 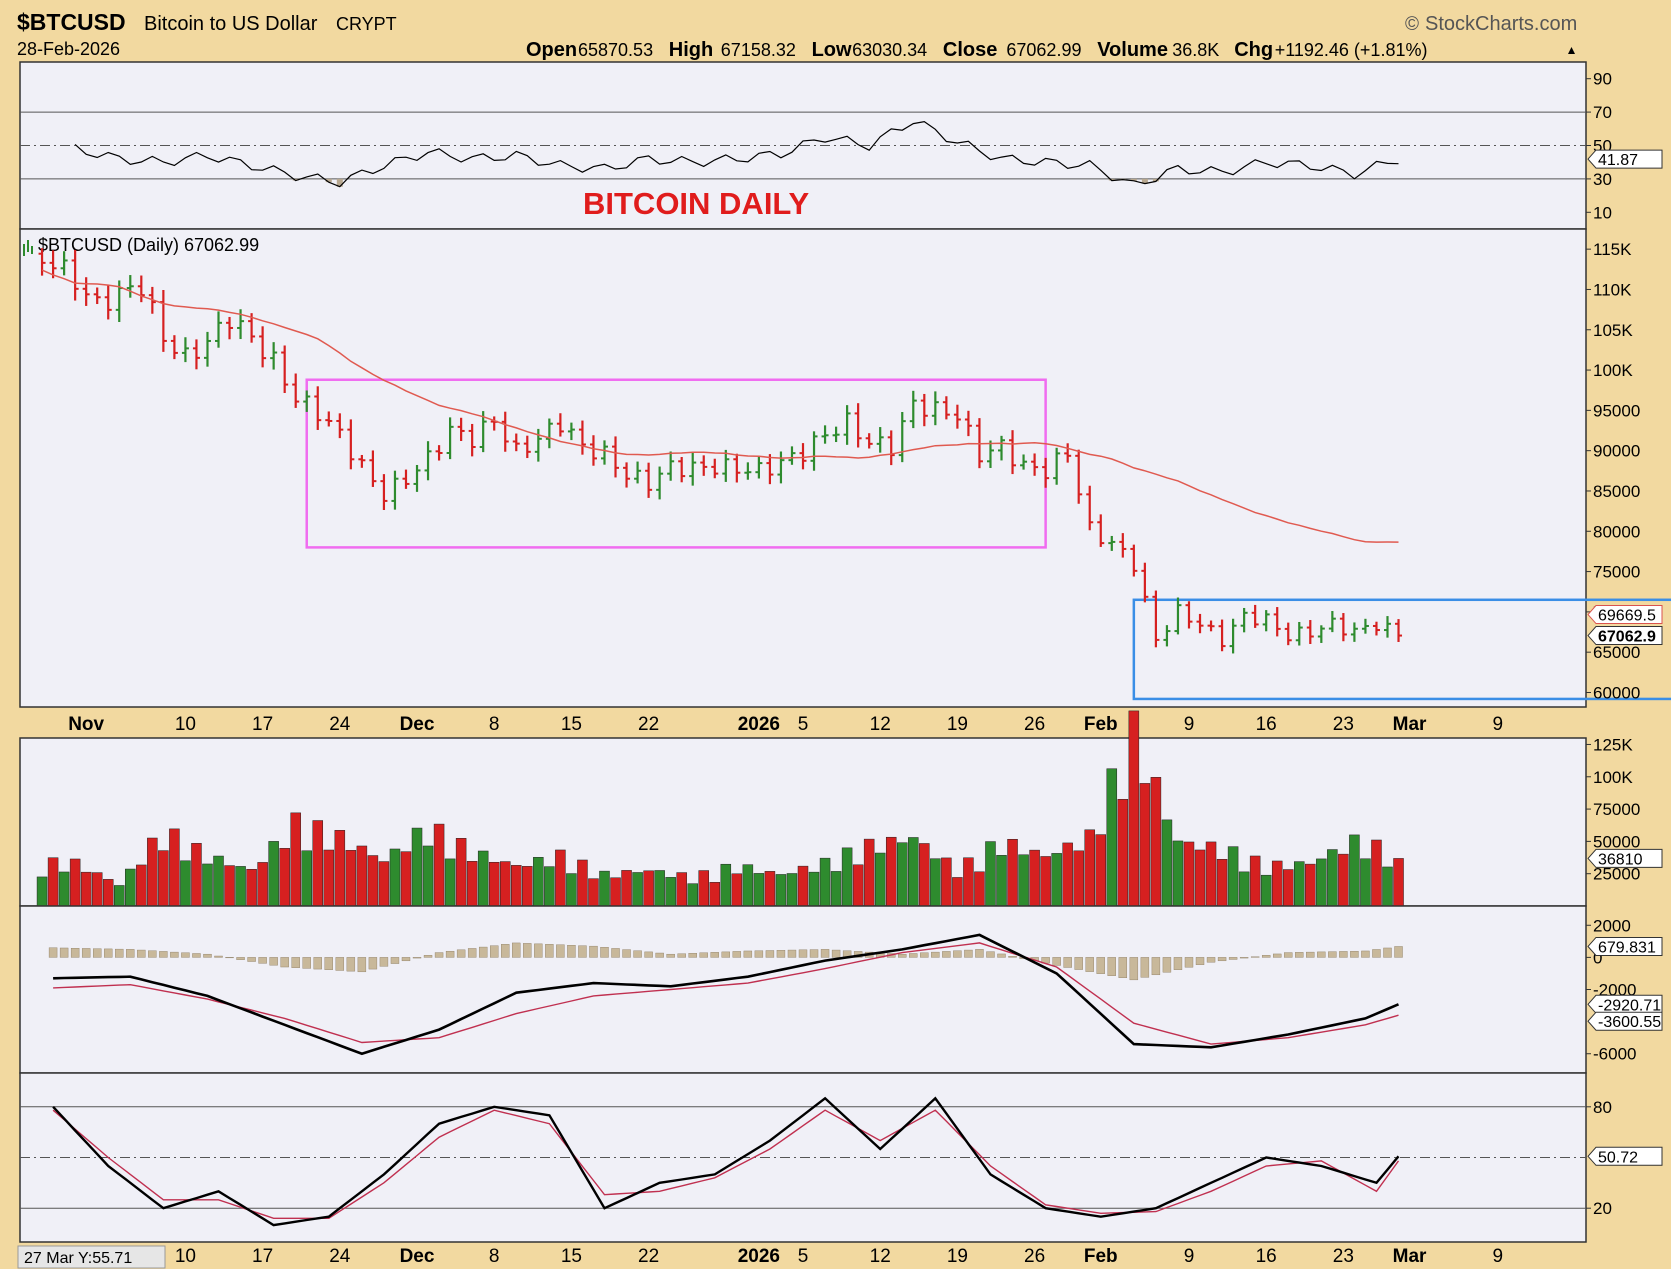 What do you see at coordinates (803, 1256) in the screenshot?
I see `x-axis-label: 5` at bounding box center [803, 1256].